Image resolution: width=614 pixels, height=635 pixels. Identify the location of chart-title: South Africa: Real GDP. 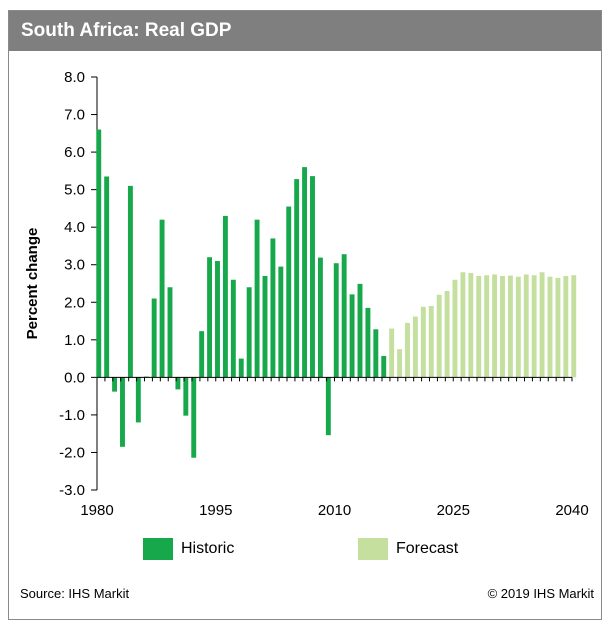
(305, 31).